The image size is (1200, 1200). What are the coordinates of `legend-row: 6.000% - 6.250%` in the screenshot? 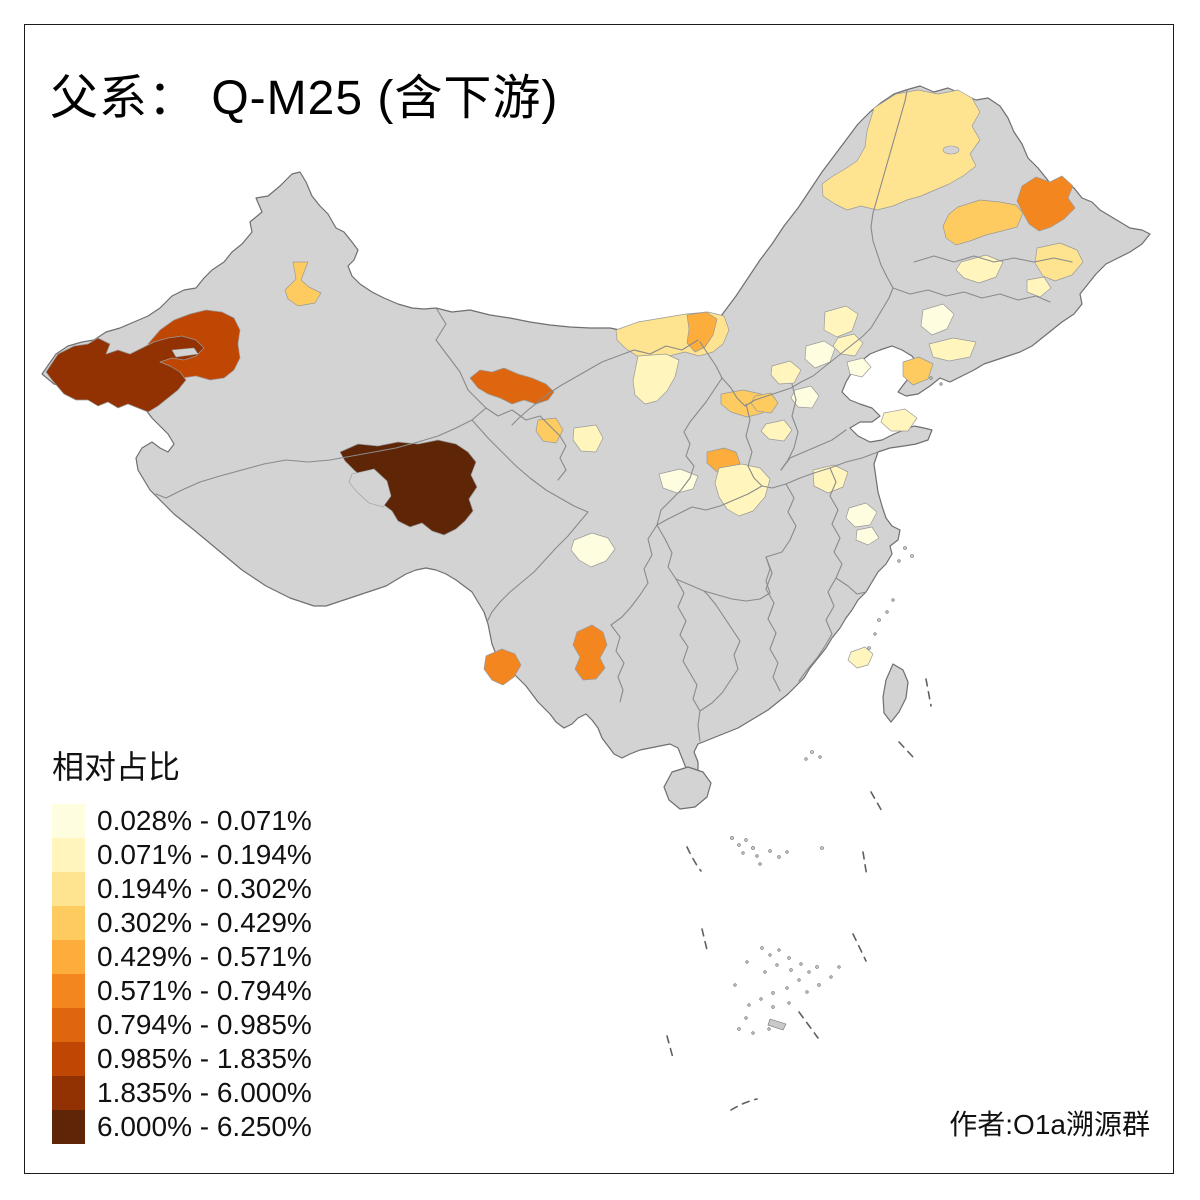 It's located at (182, 1127).